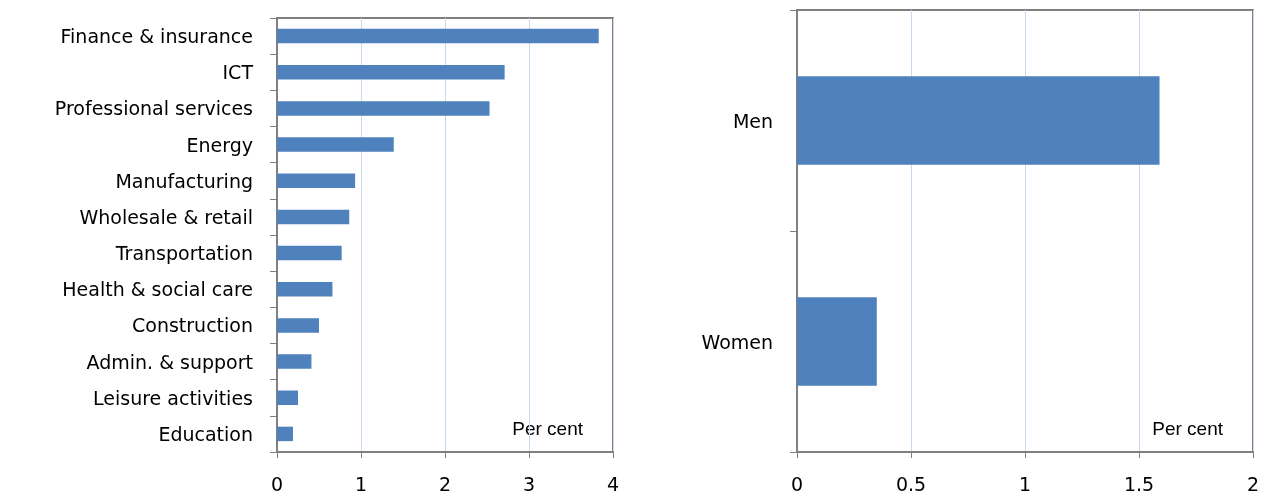 The image size is (1272, 499). Describe the element at coordinates (169, 361) in the screenshot. I see `y-tick-label: Admin. & support` at that location.